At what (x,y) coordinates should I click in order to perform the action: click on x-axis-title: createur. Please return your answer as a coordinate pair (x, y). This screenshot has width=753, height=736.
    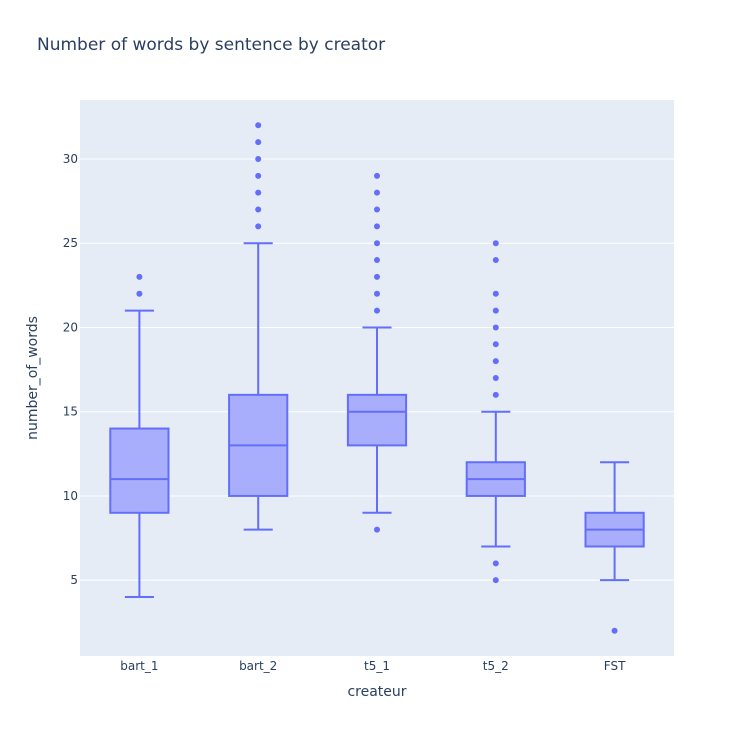
    Looking at the image, I should click on (376, 692).